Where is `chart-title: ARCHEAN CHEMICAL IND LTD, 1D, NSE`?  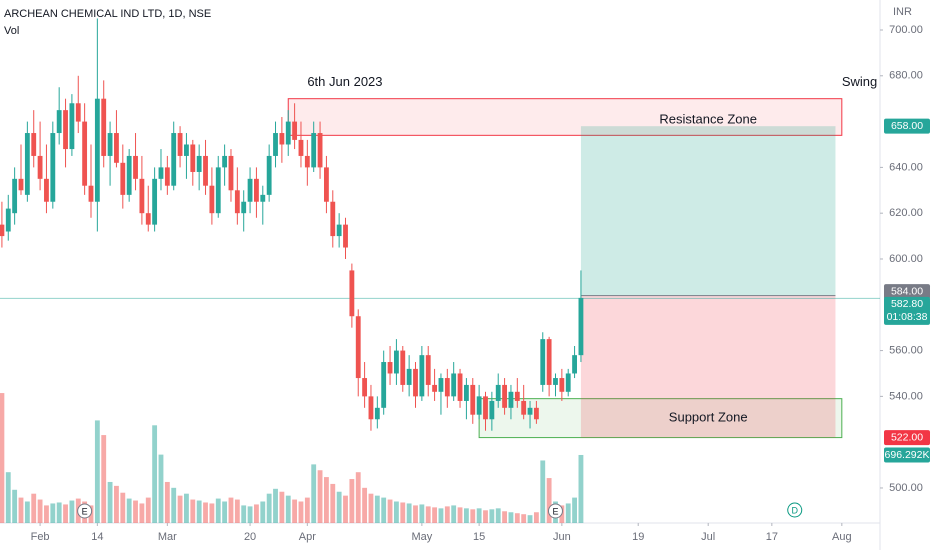 chart-title: ARCHEAN CHEMICAL IND LTD, 1D, NSE is located at coordinates (107, 14).